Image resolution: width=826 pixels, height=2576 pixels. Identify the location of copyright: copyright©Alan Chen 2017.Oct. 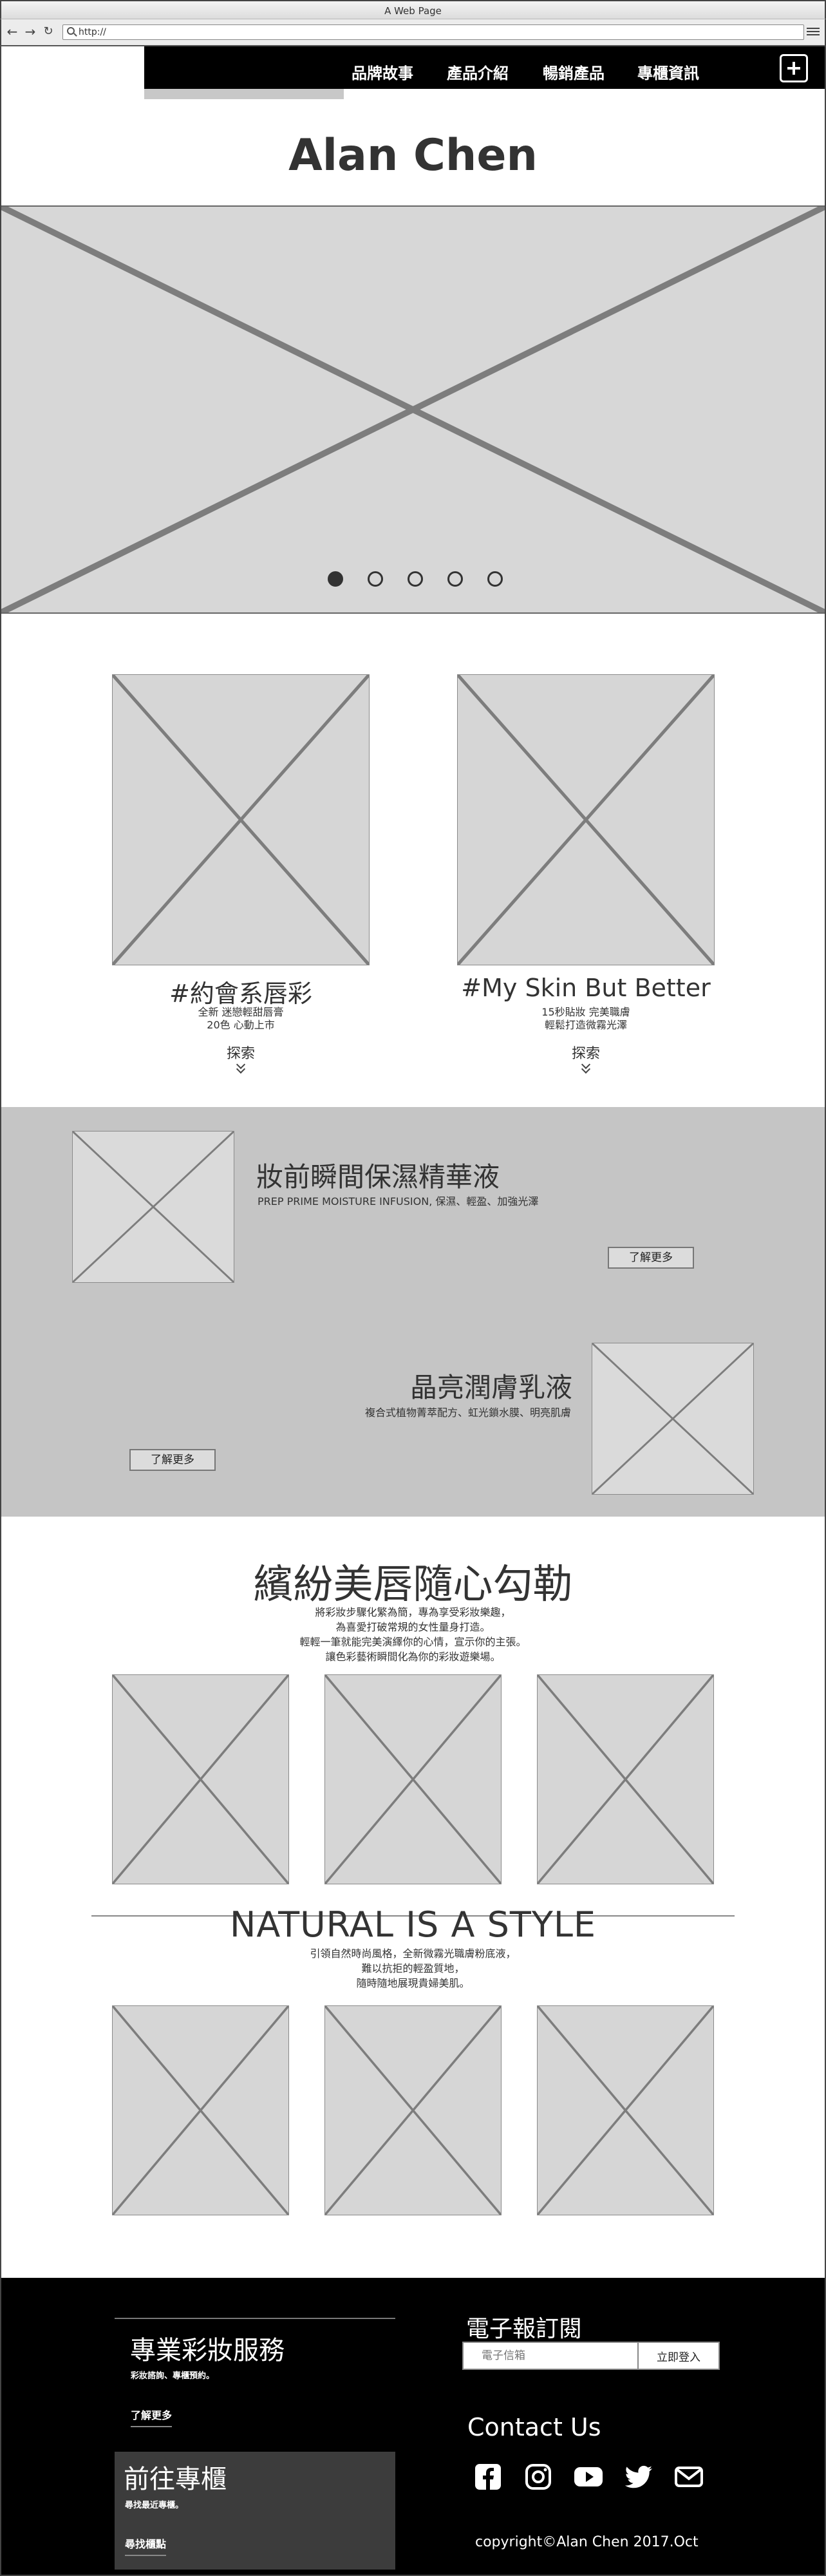
(587, 2542).